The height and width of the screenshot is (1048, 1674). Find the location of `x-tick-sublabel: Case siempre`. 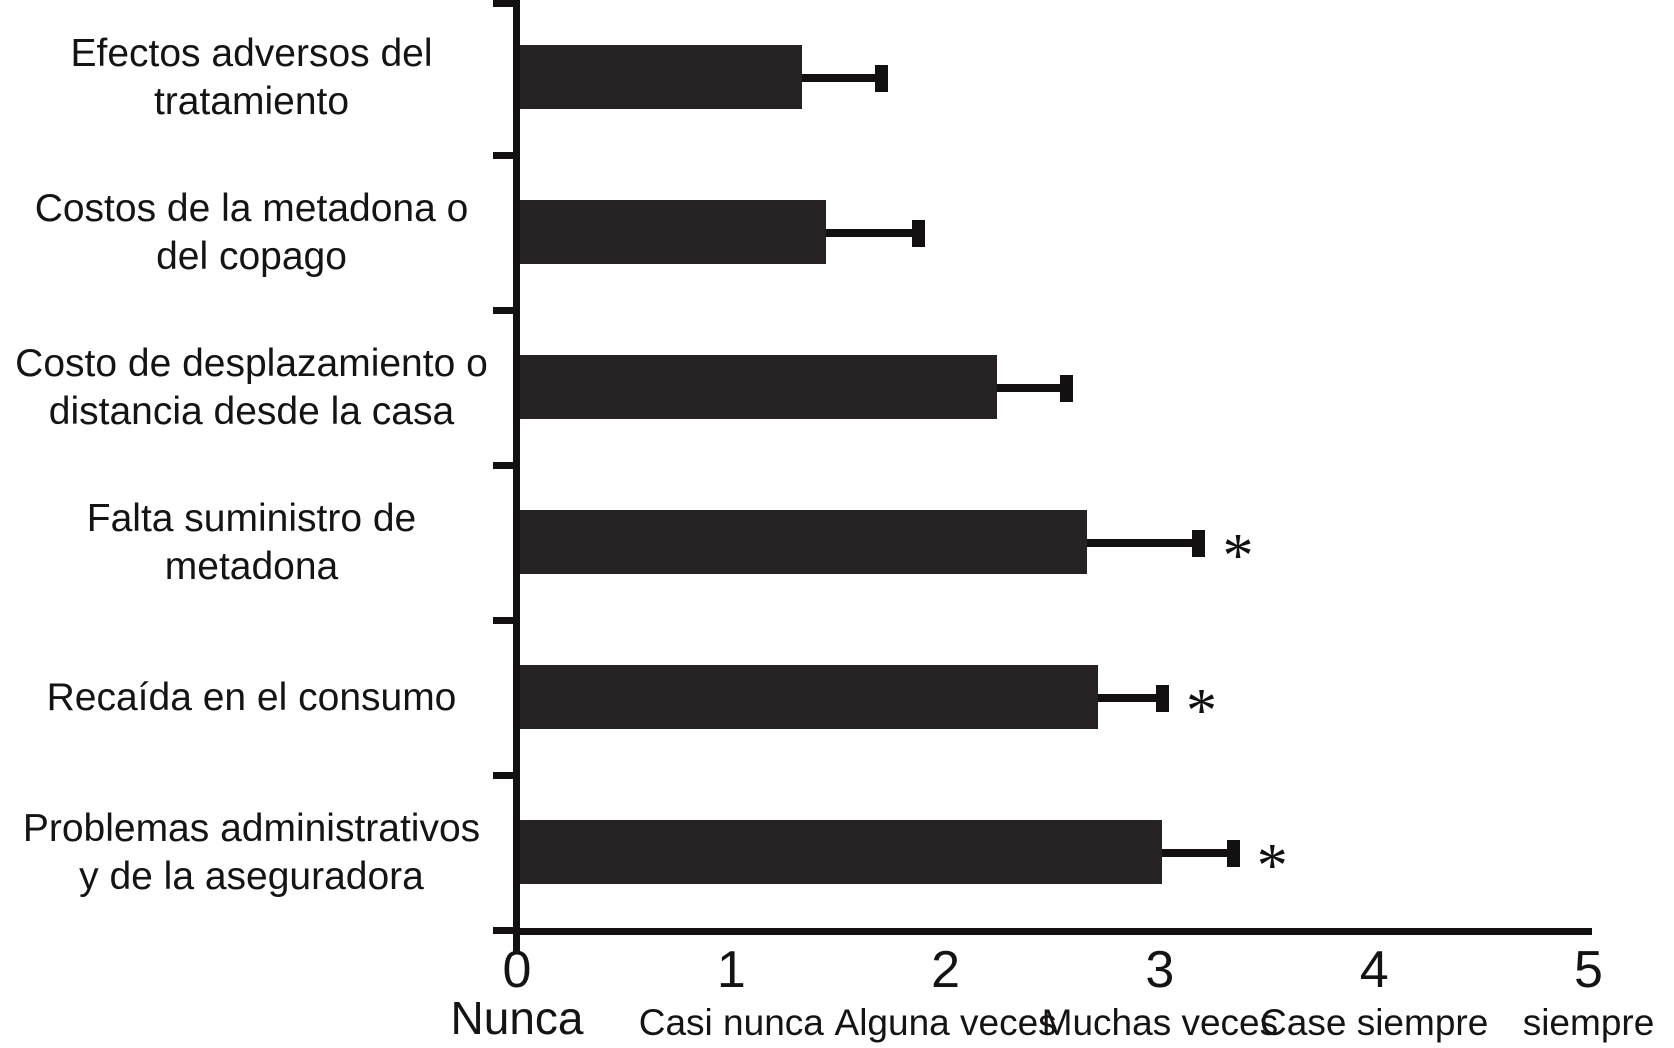

x-tick-sublabel: Case siempre is located at coordinates (1374, 1022).